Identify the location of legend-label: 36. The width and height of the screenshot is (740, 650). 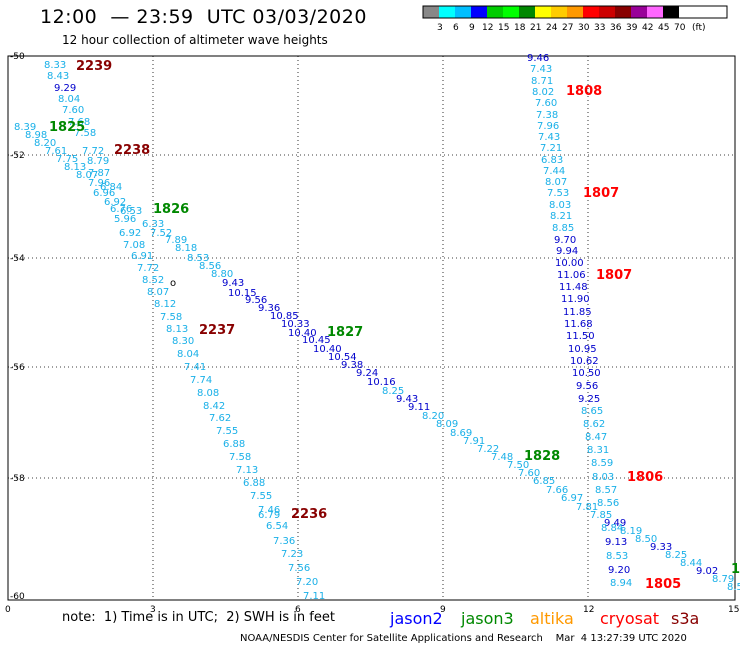
(616, 28).